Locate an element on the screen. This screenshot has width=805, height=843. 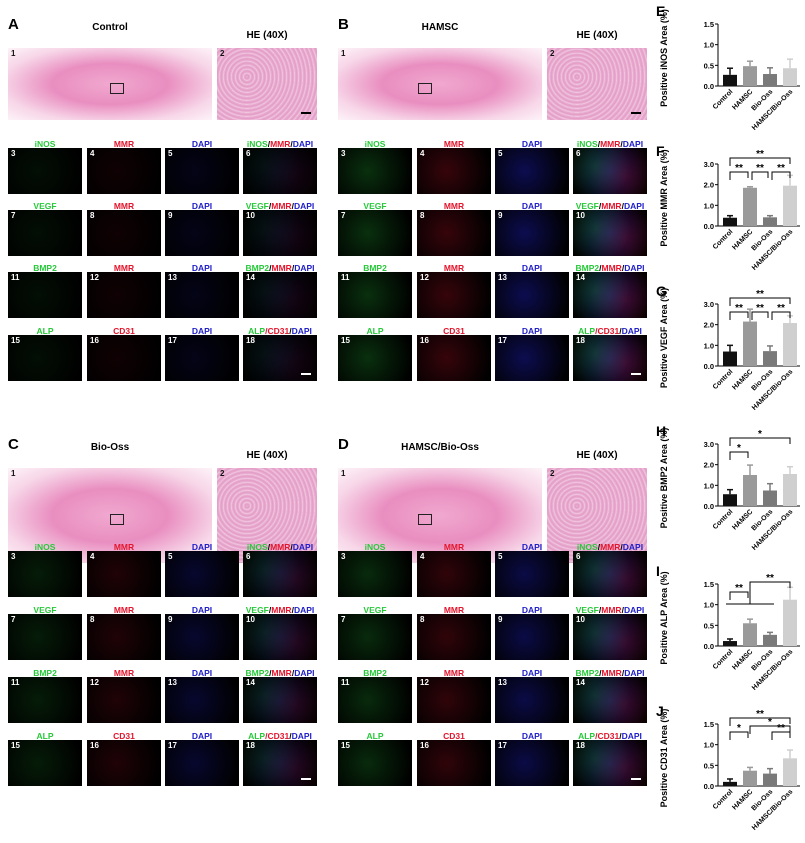
channel-label: ALP is located at coordinates (45, 736).